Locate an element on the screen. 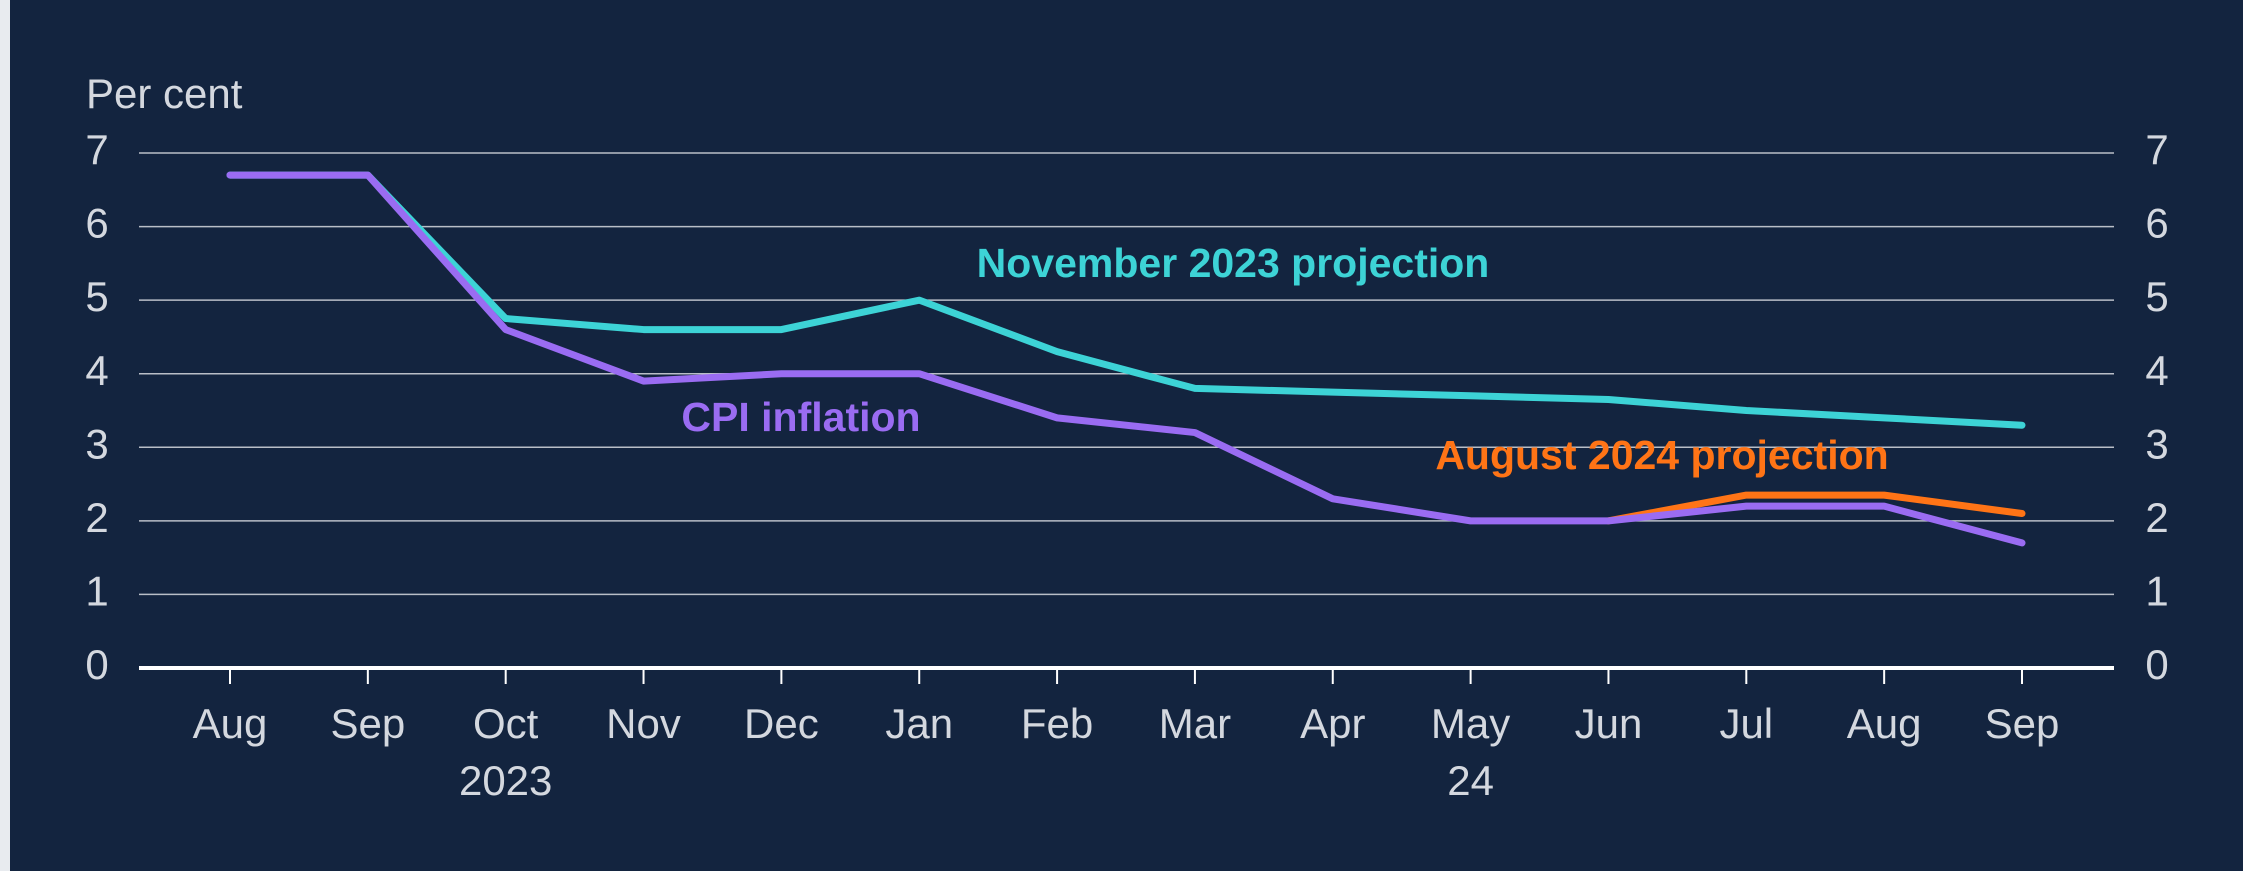  y-tick-label: 7 is located at coordinates (96, 149).